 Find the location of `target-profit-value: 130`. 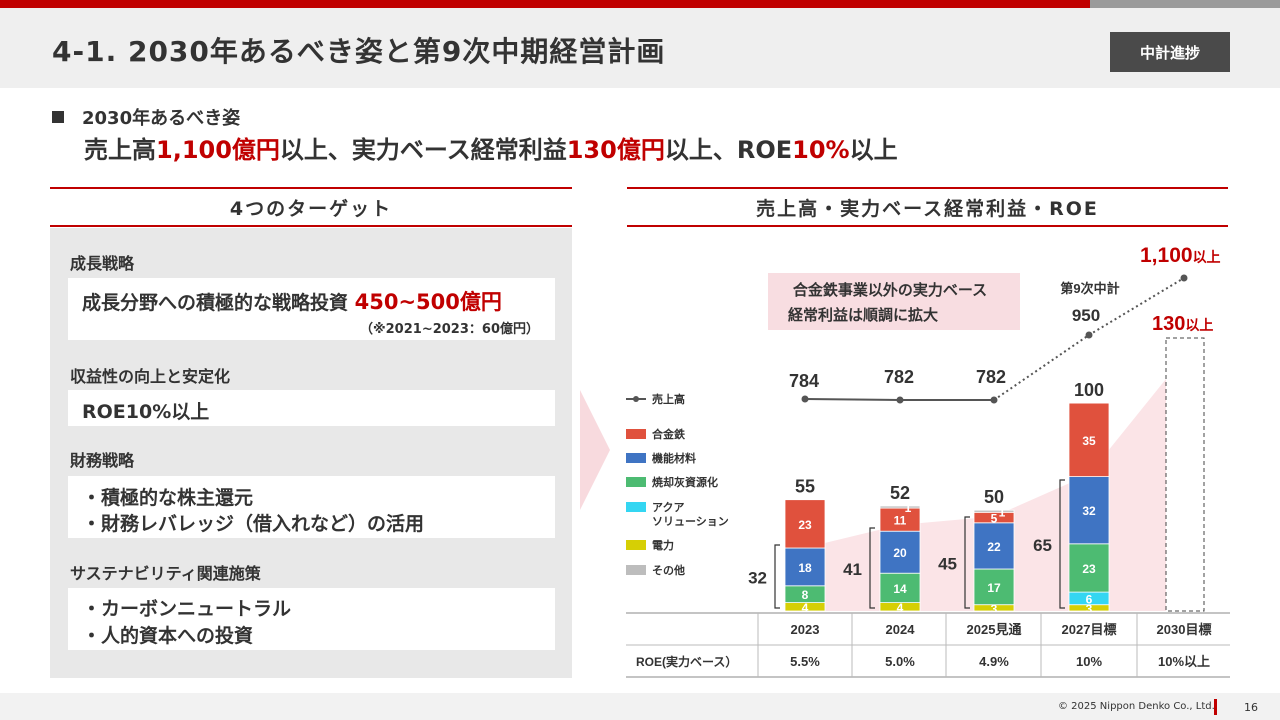

target-profit-value: 130 is located at coordinates (1168, 324).